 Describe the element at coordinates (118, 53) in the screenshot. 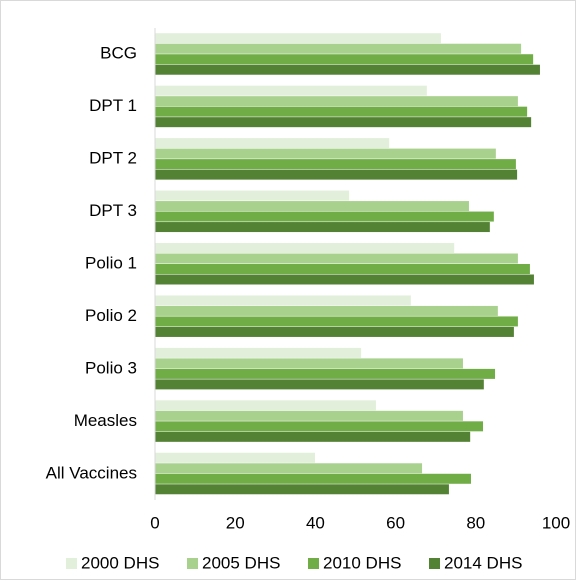

I see `y-tick-label: BCG` at that location.